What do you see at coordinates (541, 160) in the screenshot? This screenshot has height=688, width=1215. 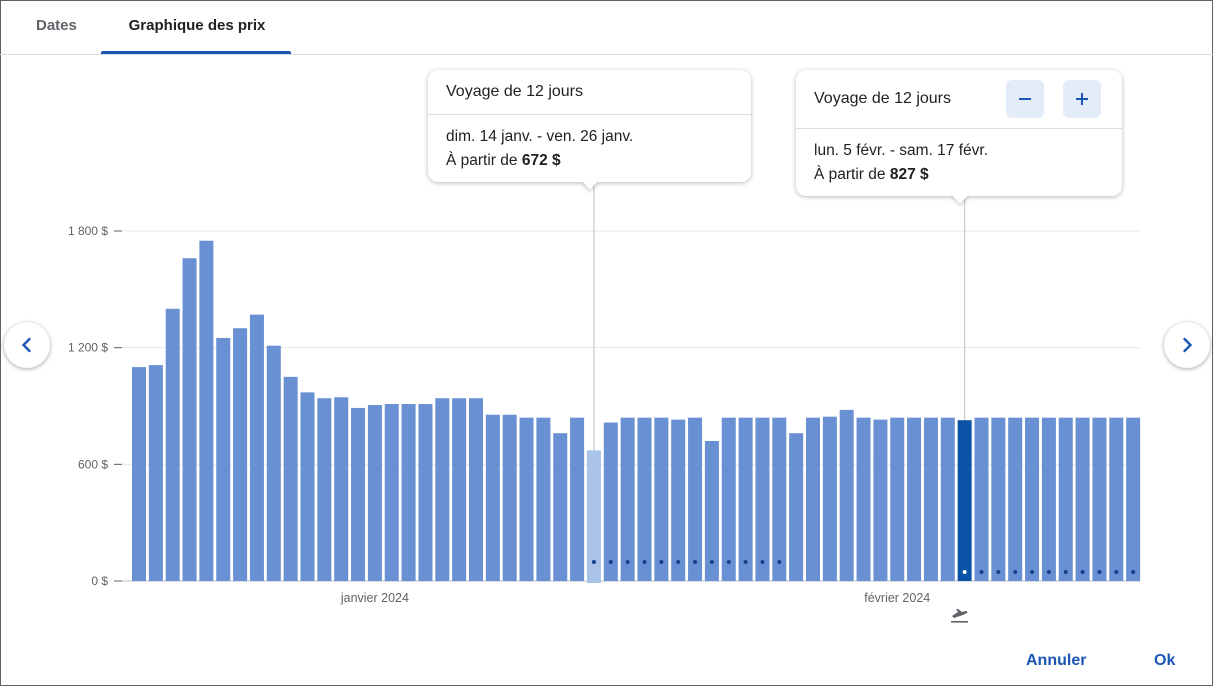 I see `tooltip-price: 672 $` at bounding box center [541, 160].